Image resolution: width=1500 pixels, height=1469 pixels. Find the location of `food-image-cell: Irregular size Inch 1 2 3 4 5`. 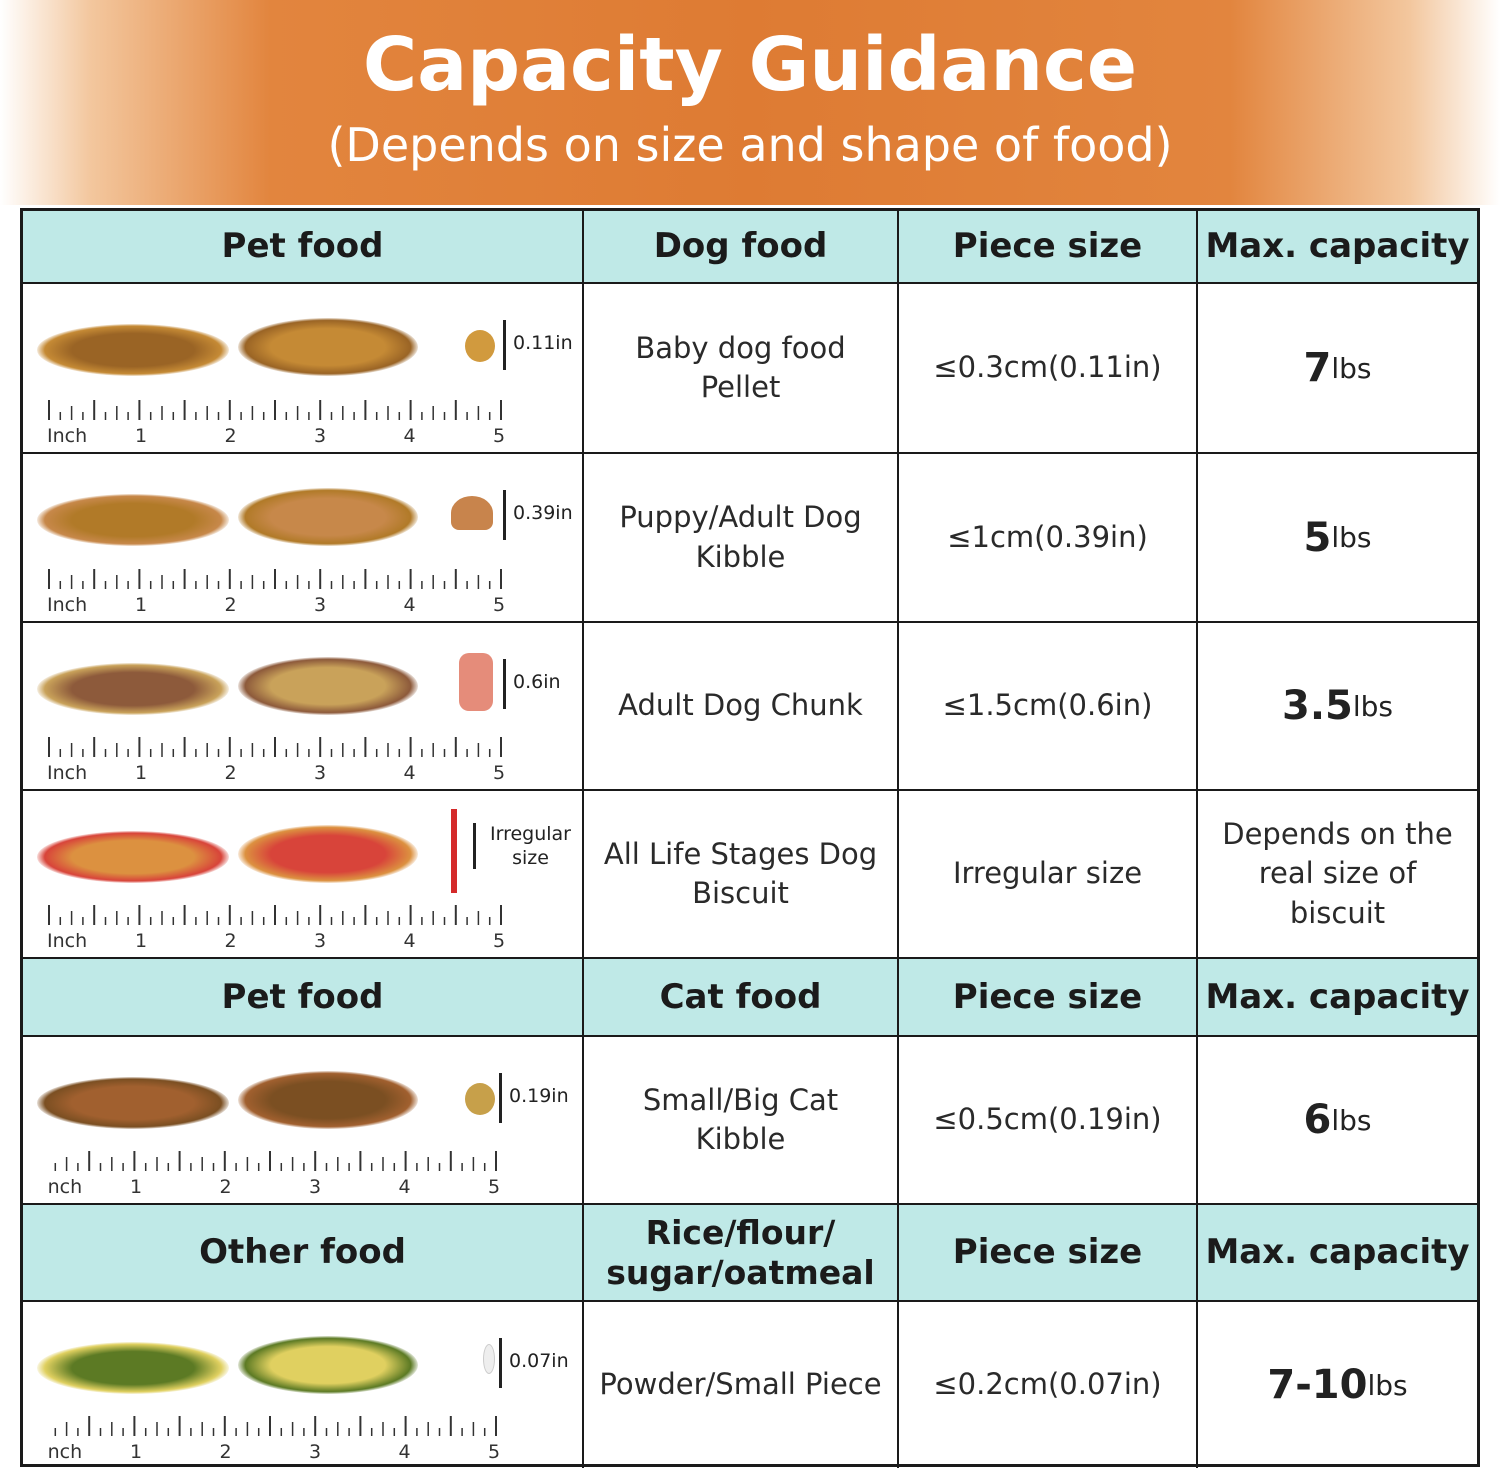

food-image-cell: Irregular size Inch 1 2 3 4 5 is located at coordinates (303, 874).